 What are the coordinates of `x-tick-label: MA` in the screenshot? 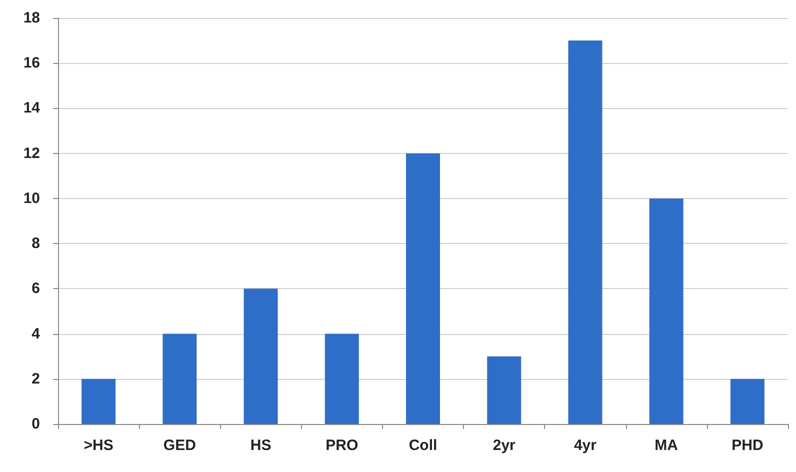 It's located at (666, 445).